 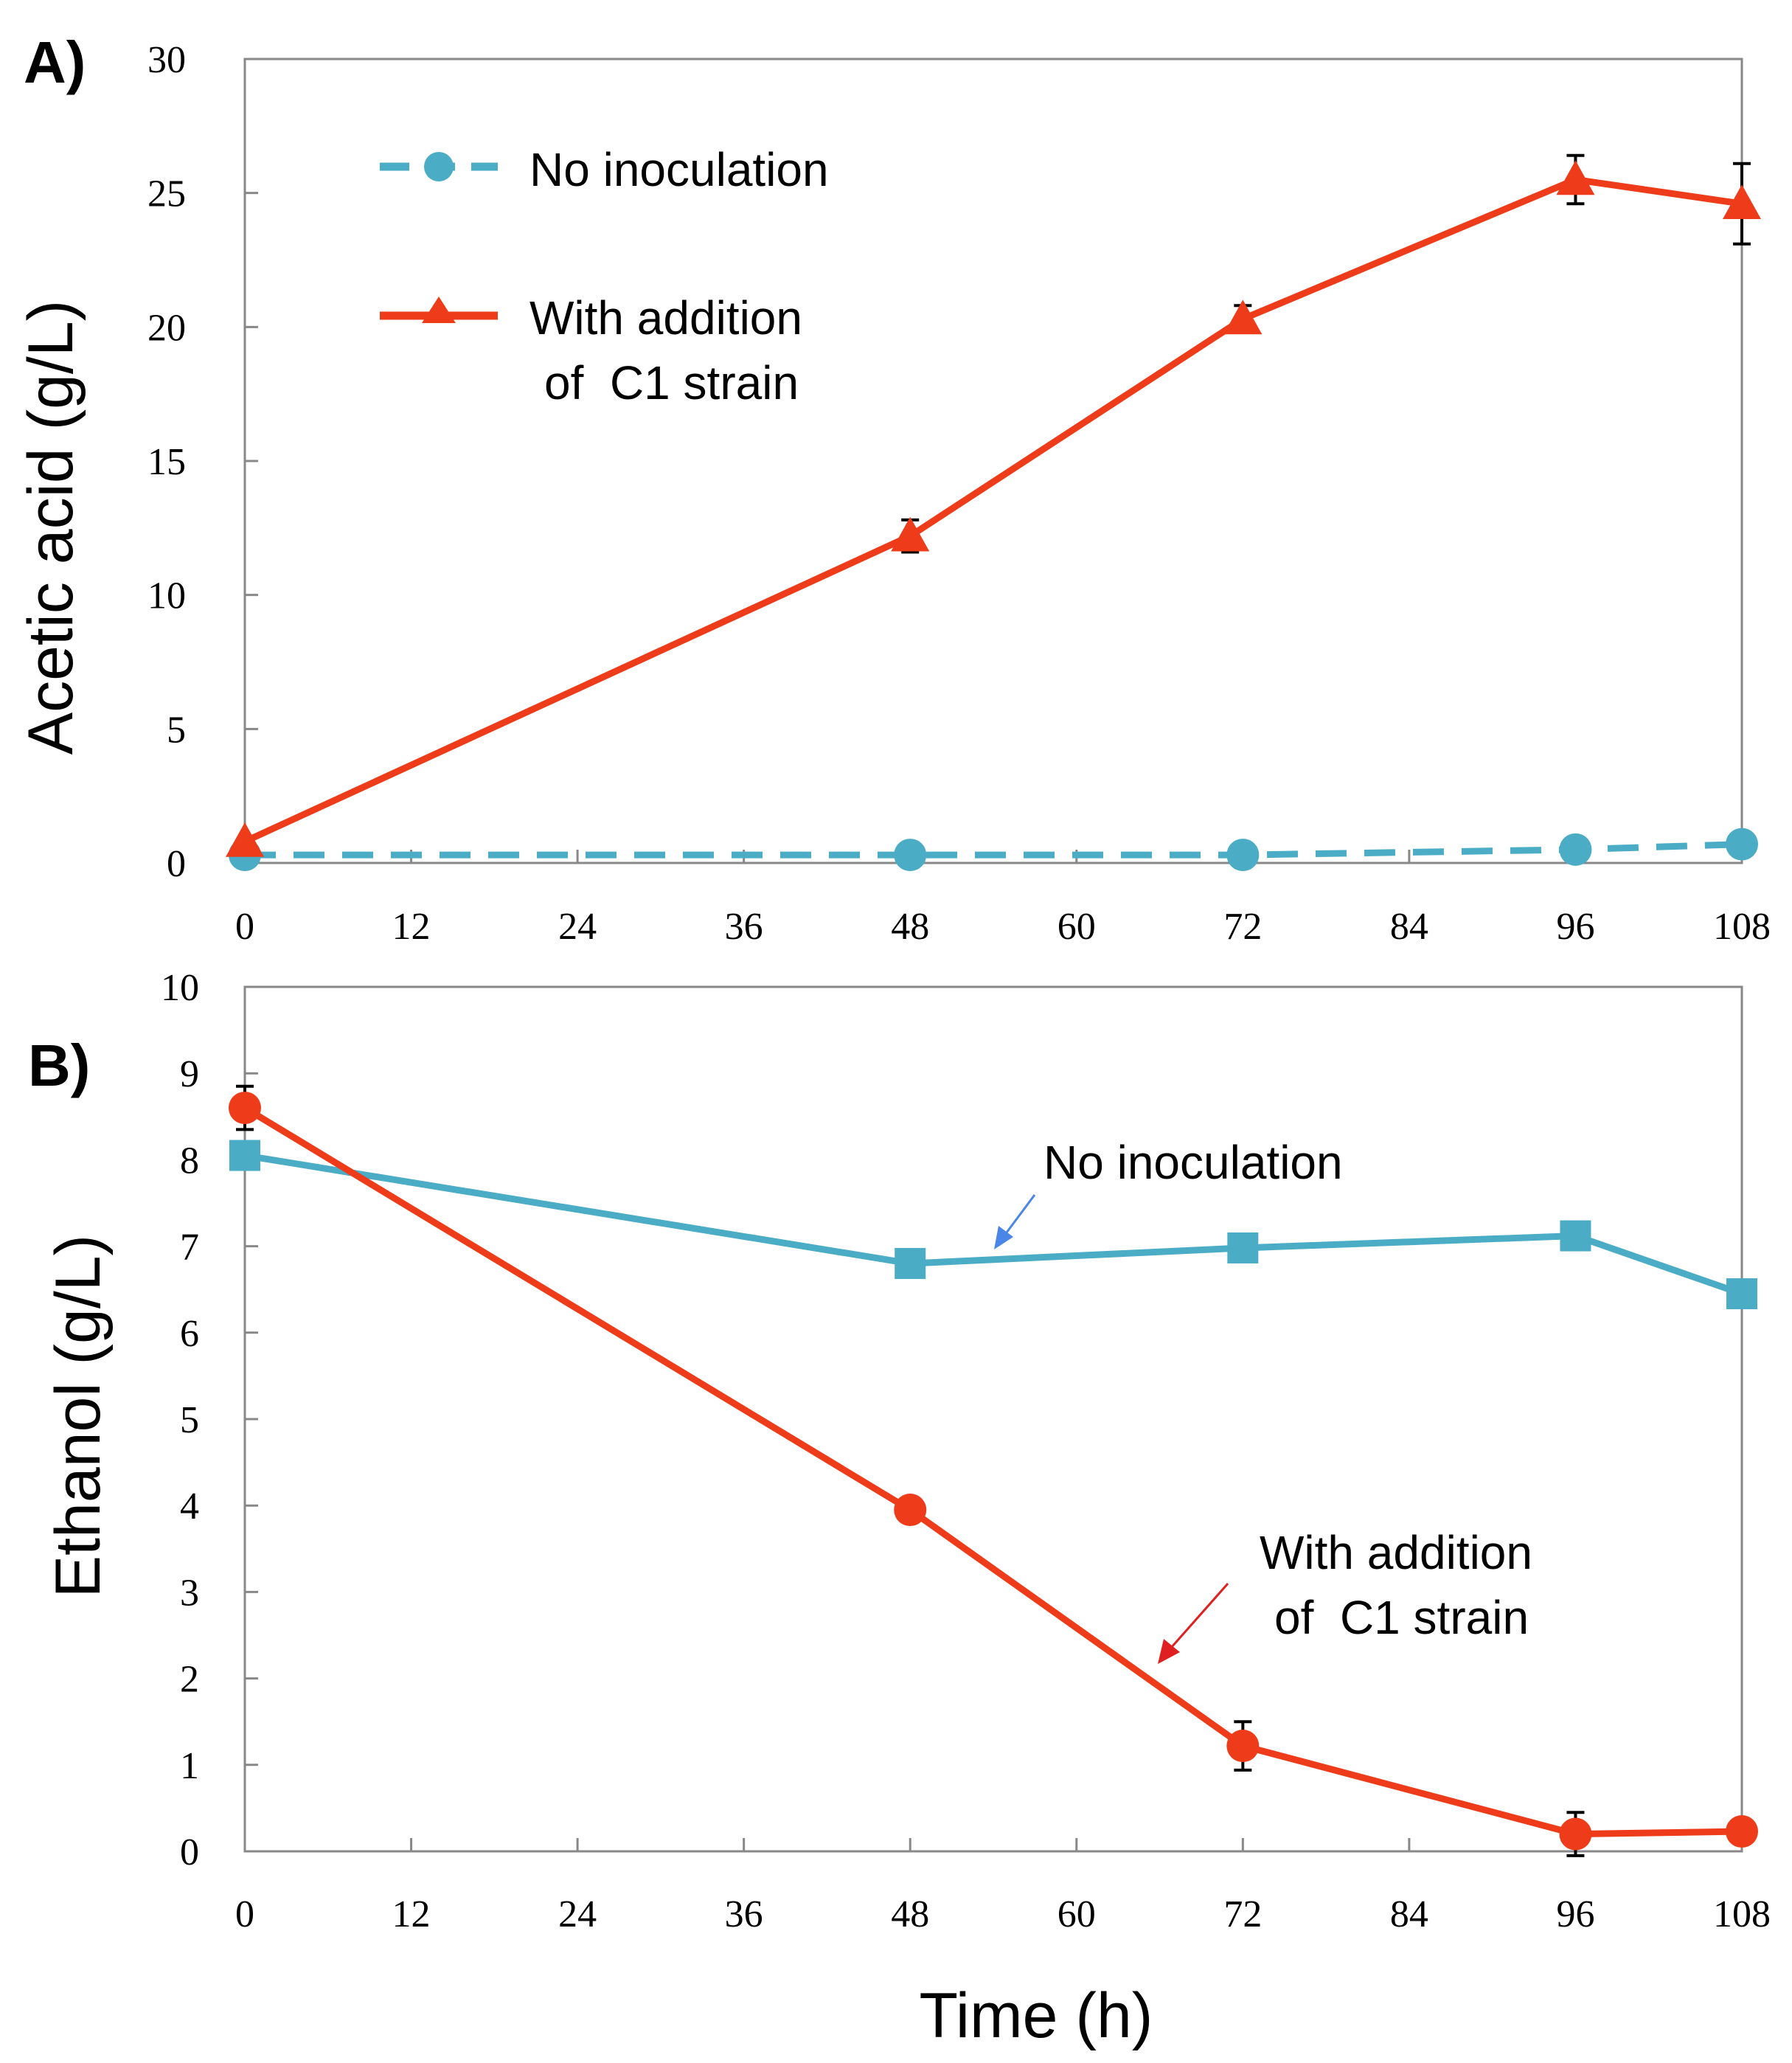 I want to click on annotation-no-inoculation: No inoculation, so click(x=1168, y=1192).